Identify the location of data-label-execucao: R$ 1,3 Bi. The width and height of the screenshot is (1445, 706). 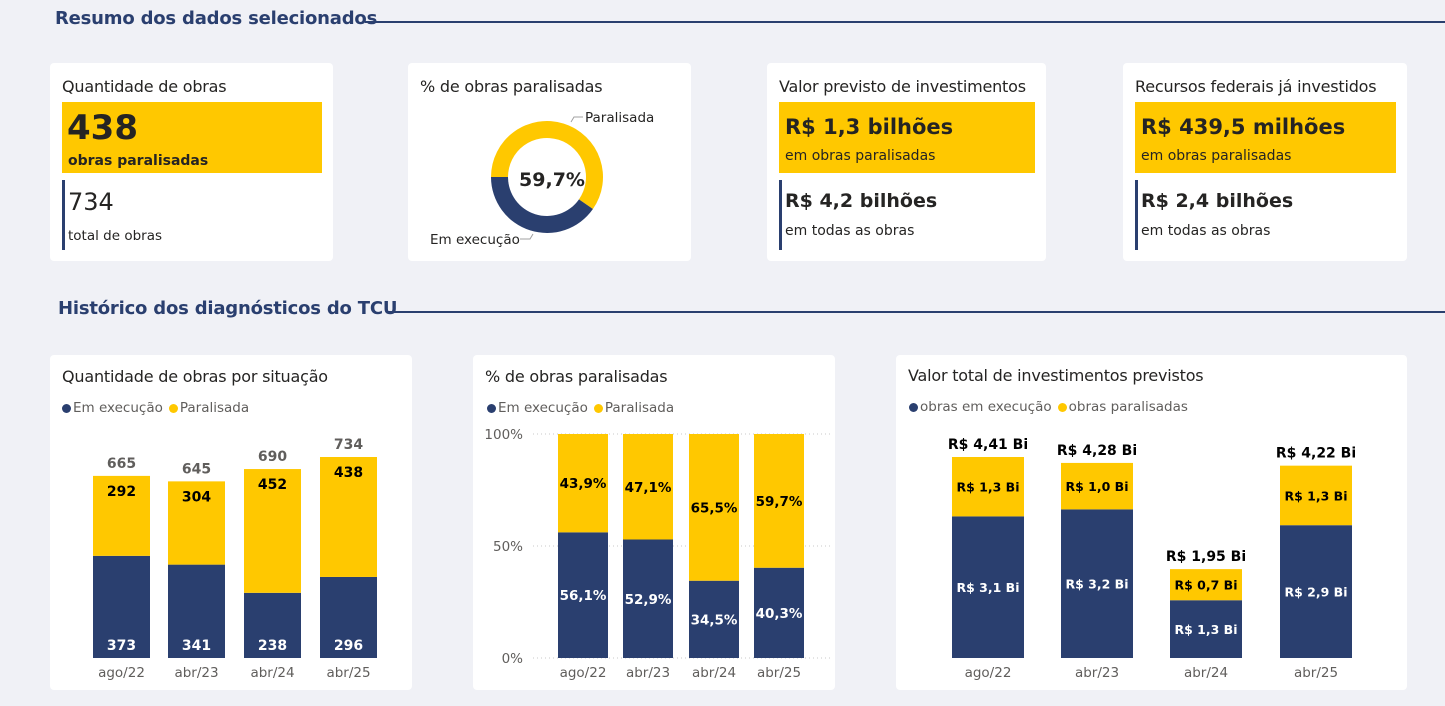
(1206, 629).